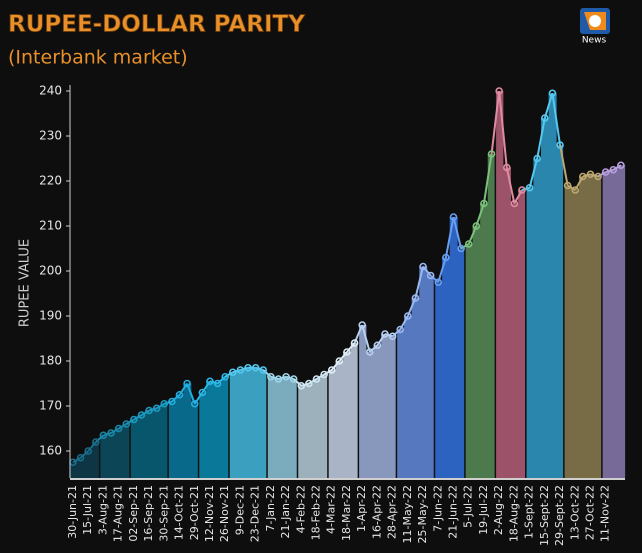  Describe the element at coordinates (594, 41) in the screenshot. I see `logo-text: News` at that location.